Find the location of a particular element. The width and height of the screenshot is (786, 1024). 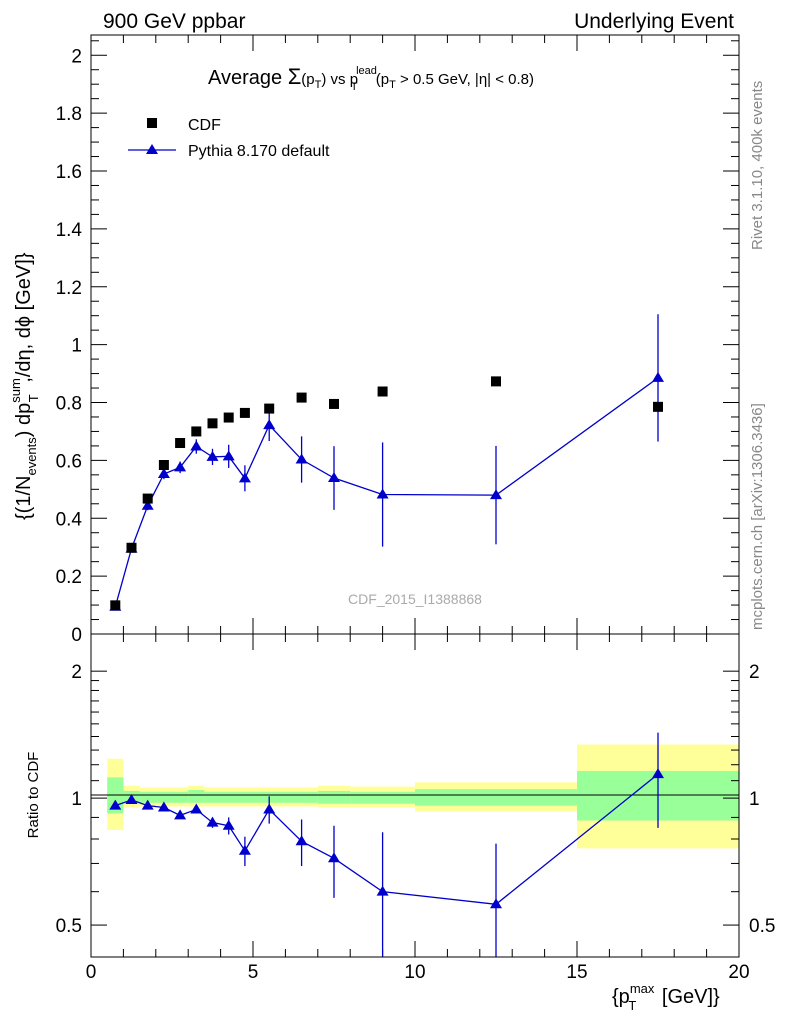

main-y-tick-label: 1.2 is located at coordinates (69, 288).